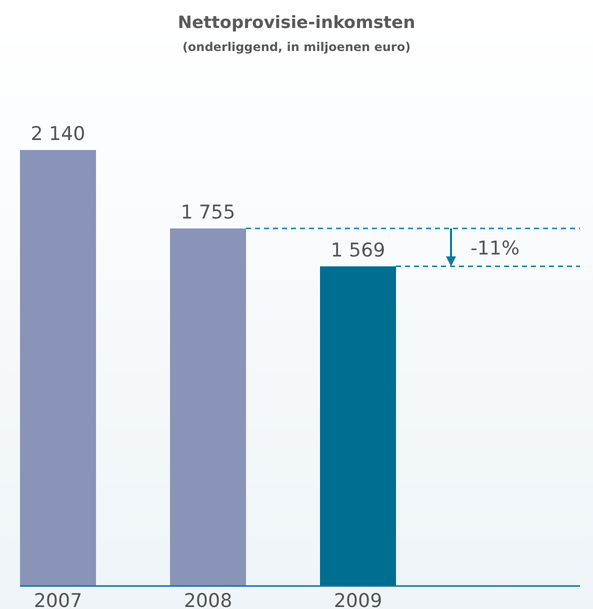 Image resolution: width=593 pixels, height=609 pixels. What do you see at coordinates (297, 23) in the screenshot?
I see `chart-title: Nettoprovisie-inkomsten` at bounding box center [297, 23].